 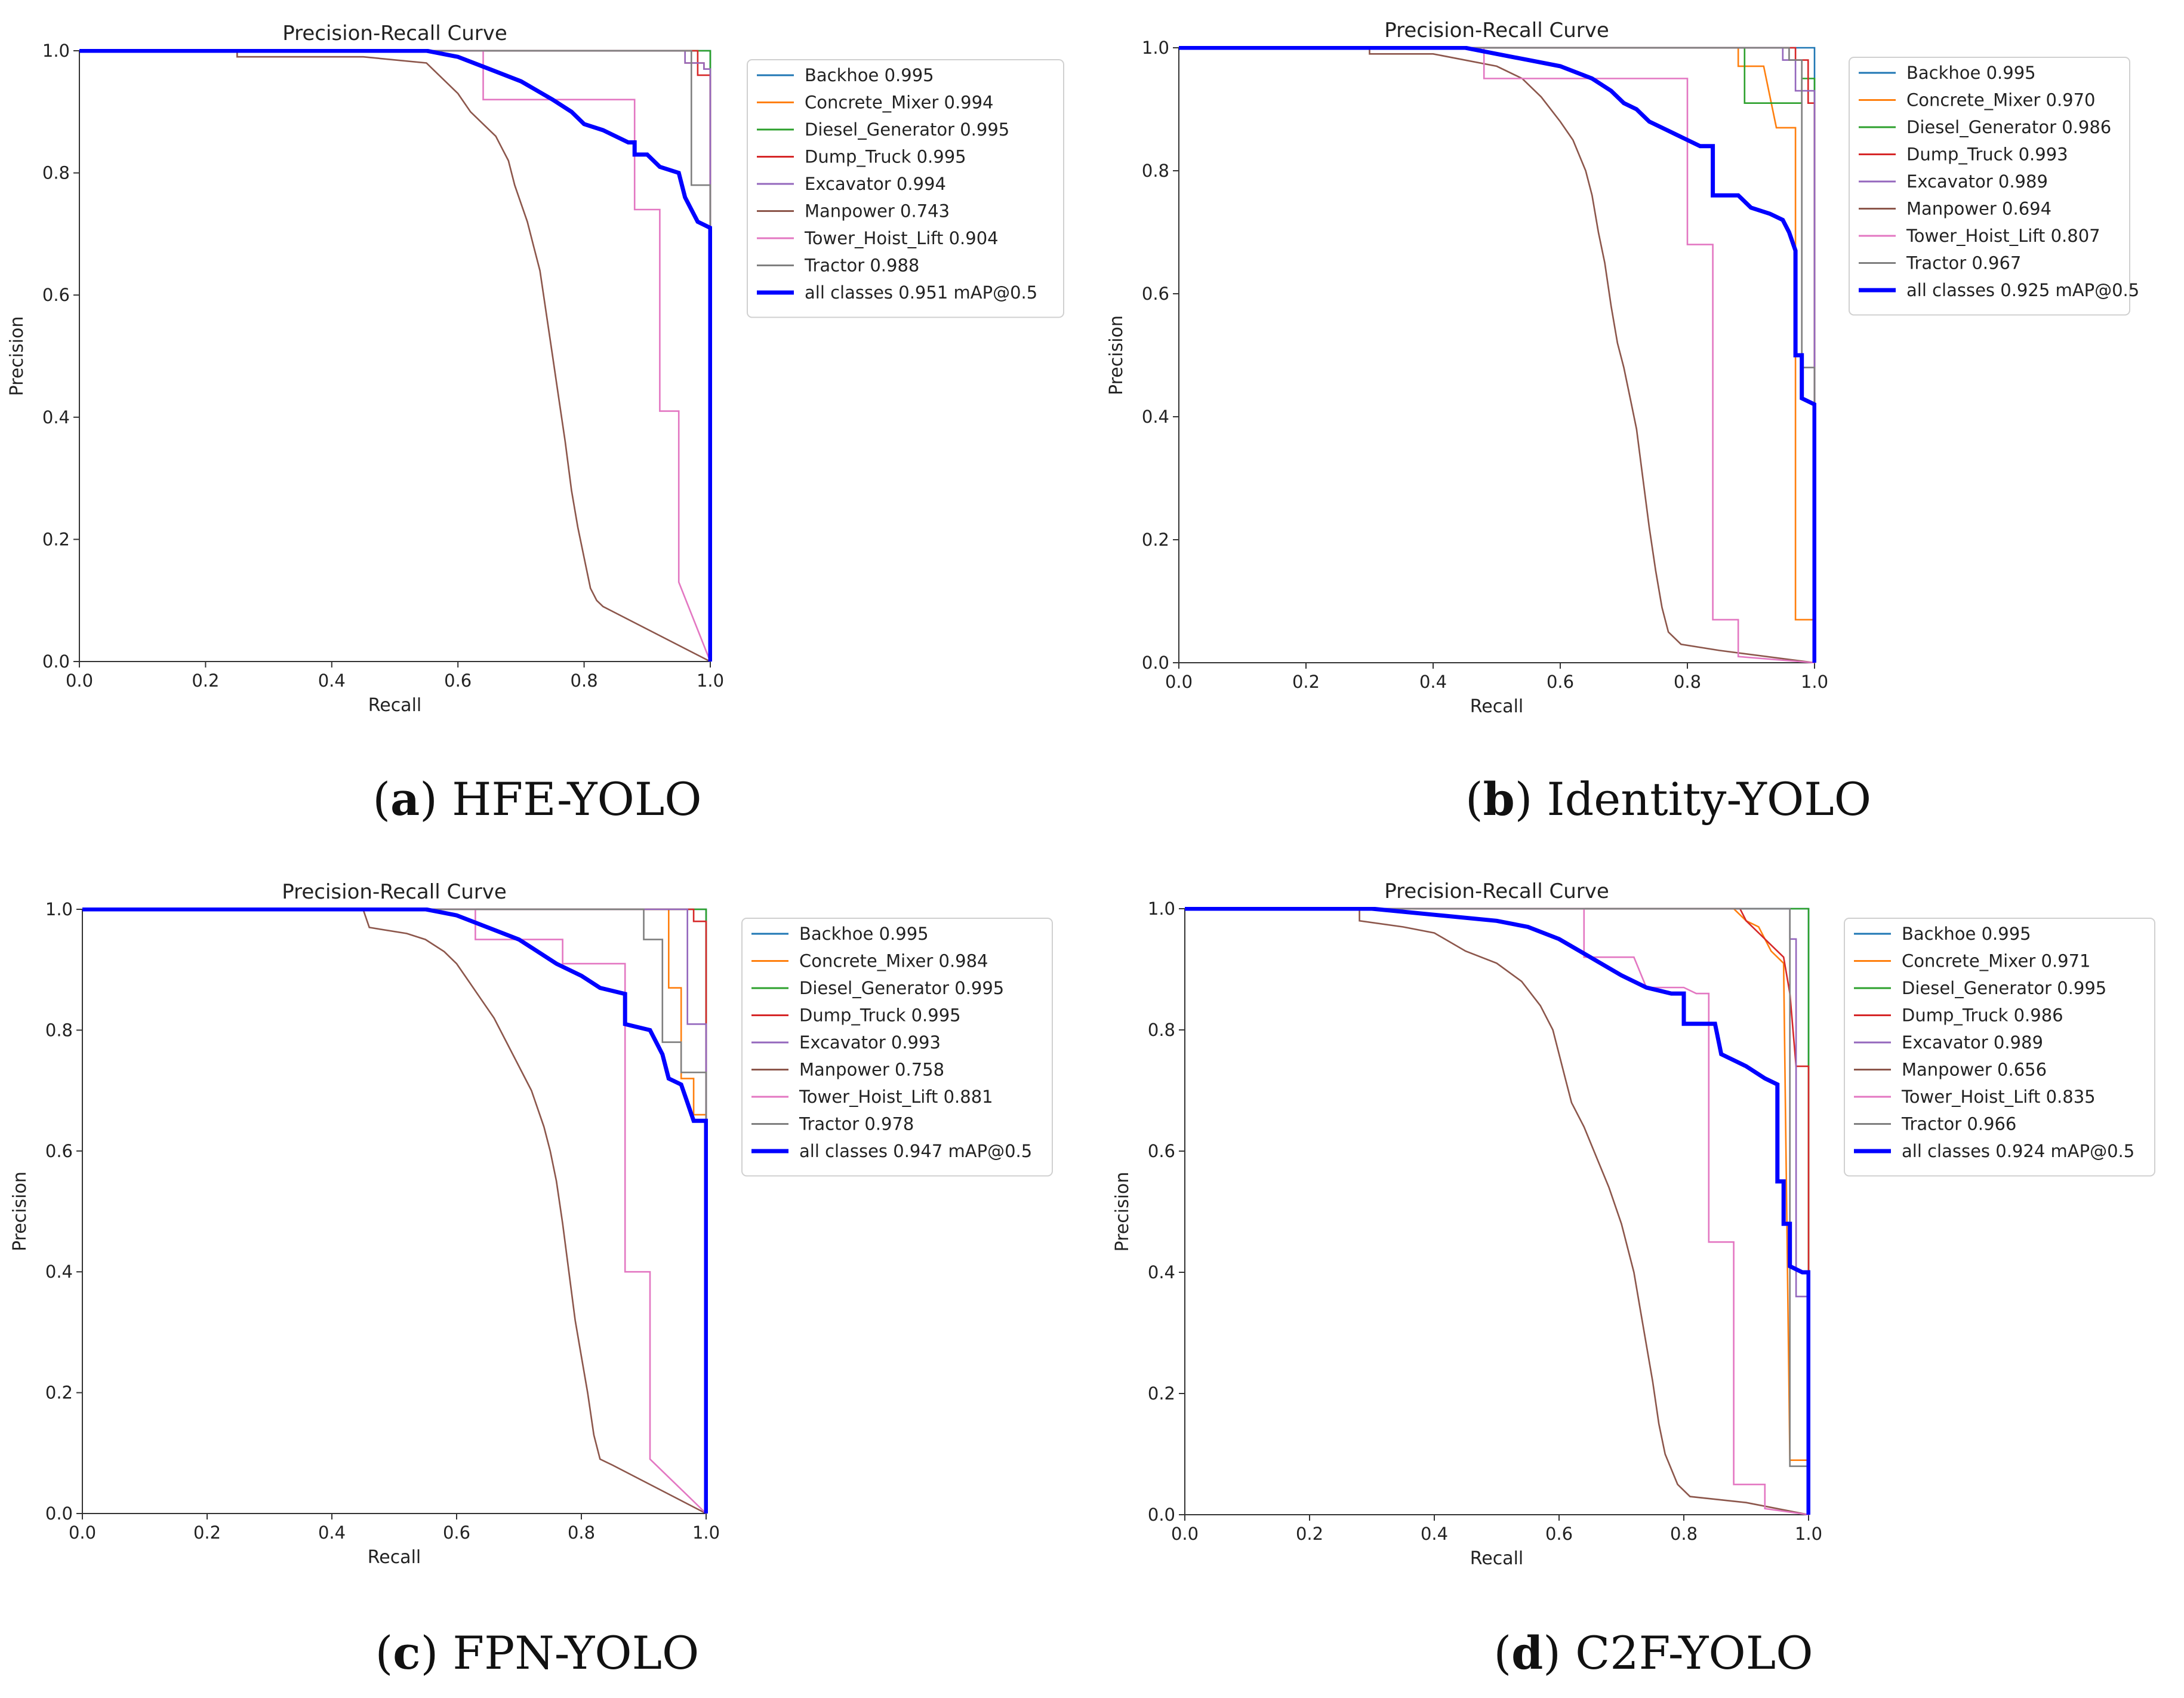 What do you see at coordinates (896, 1097) in the screenshot?
I see `legend-label: Tower_Hoist_Lift 0.881` at bounding box center [896, 1097].